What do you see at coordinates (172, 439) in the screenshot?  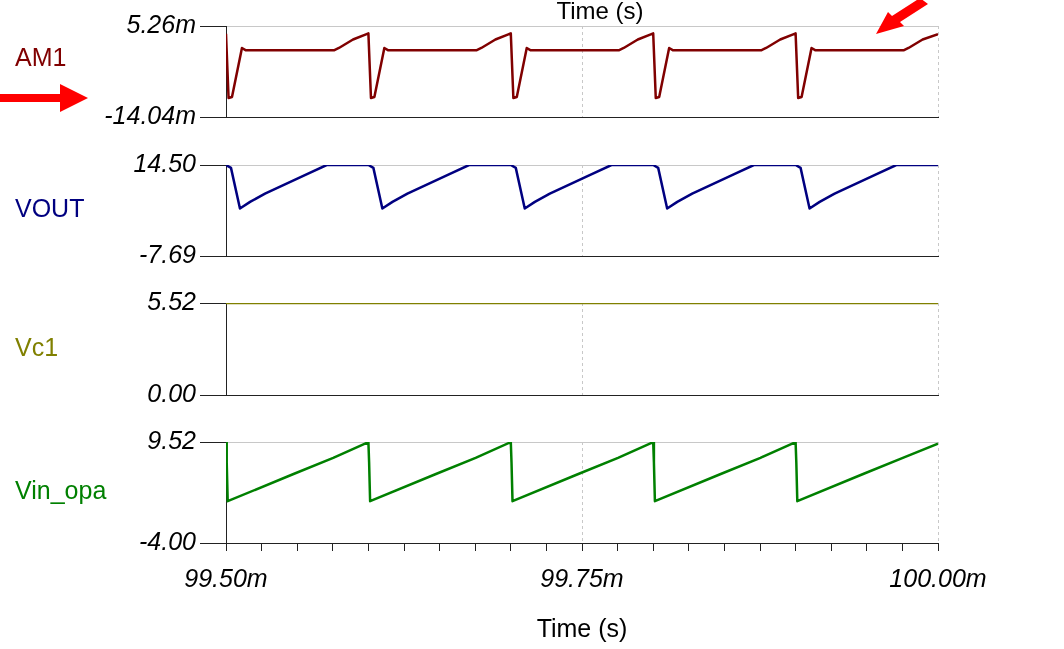 I see `y-tick-label: 9.52` at bounding box center [172, 439].